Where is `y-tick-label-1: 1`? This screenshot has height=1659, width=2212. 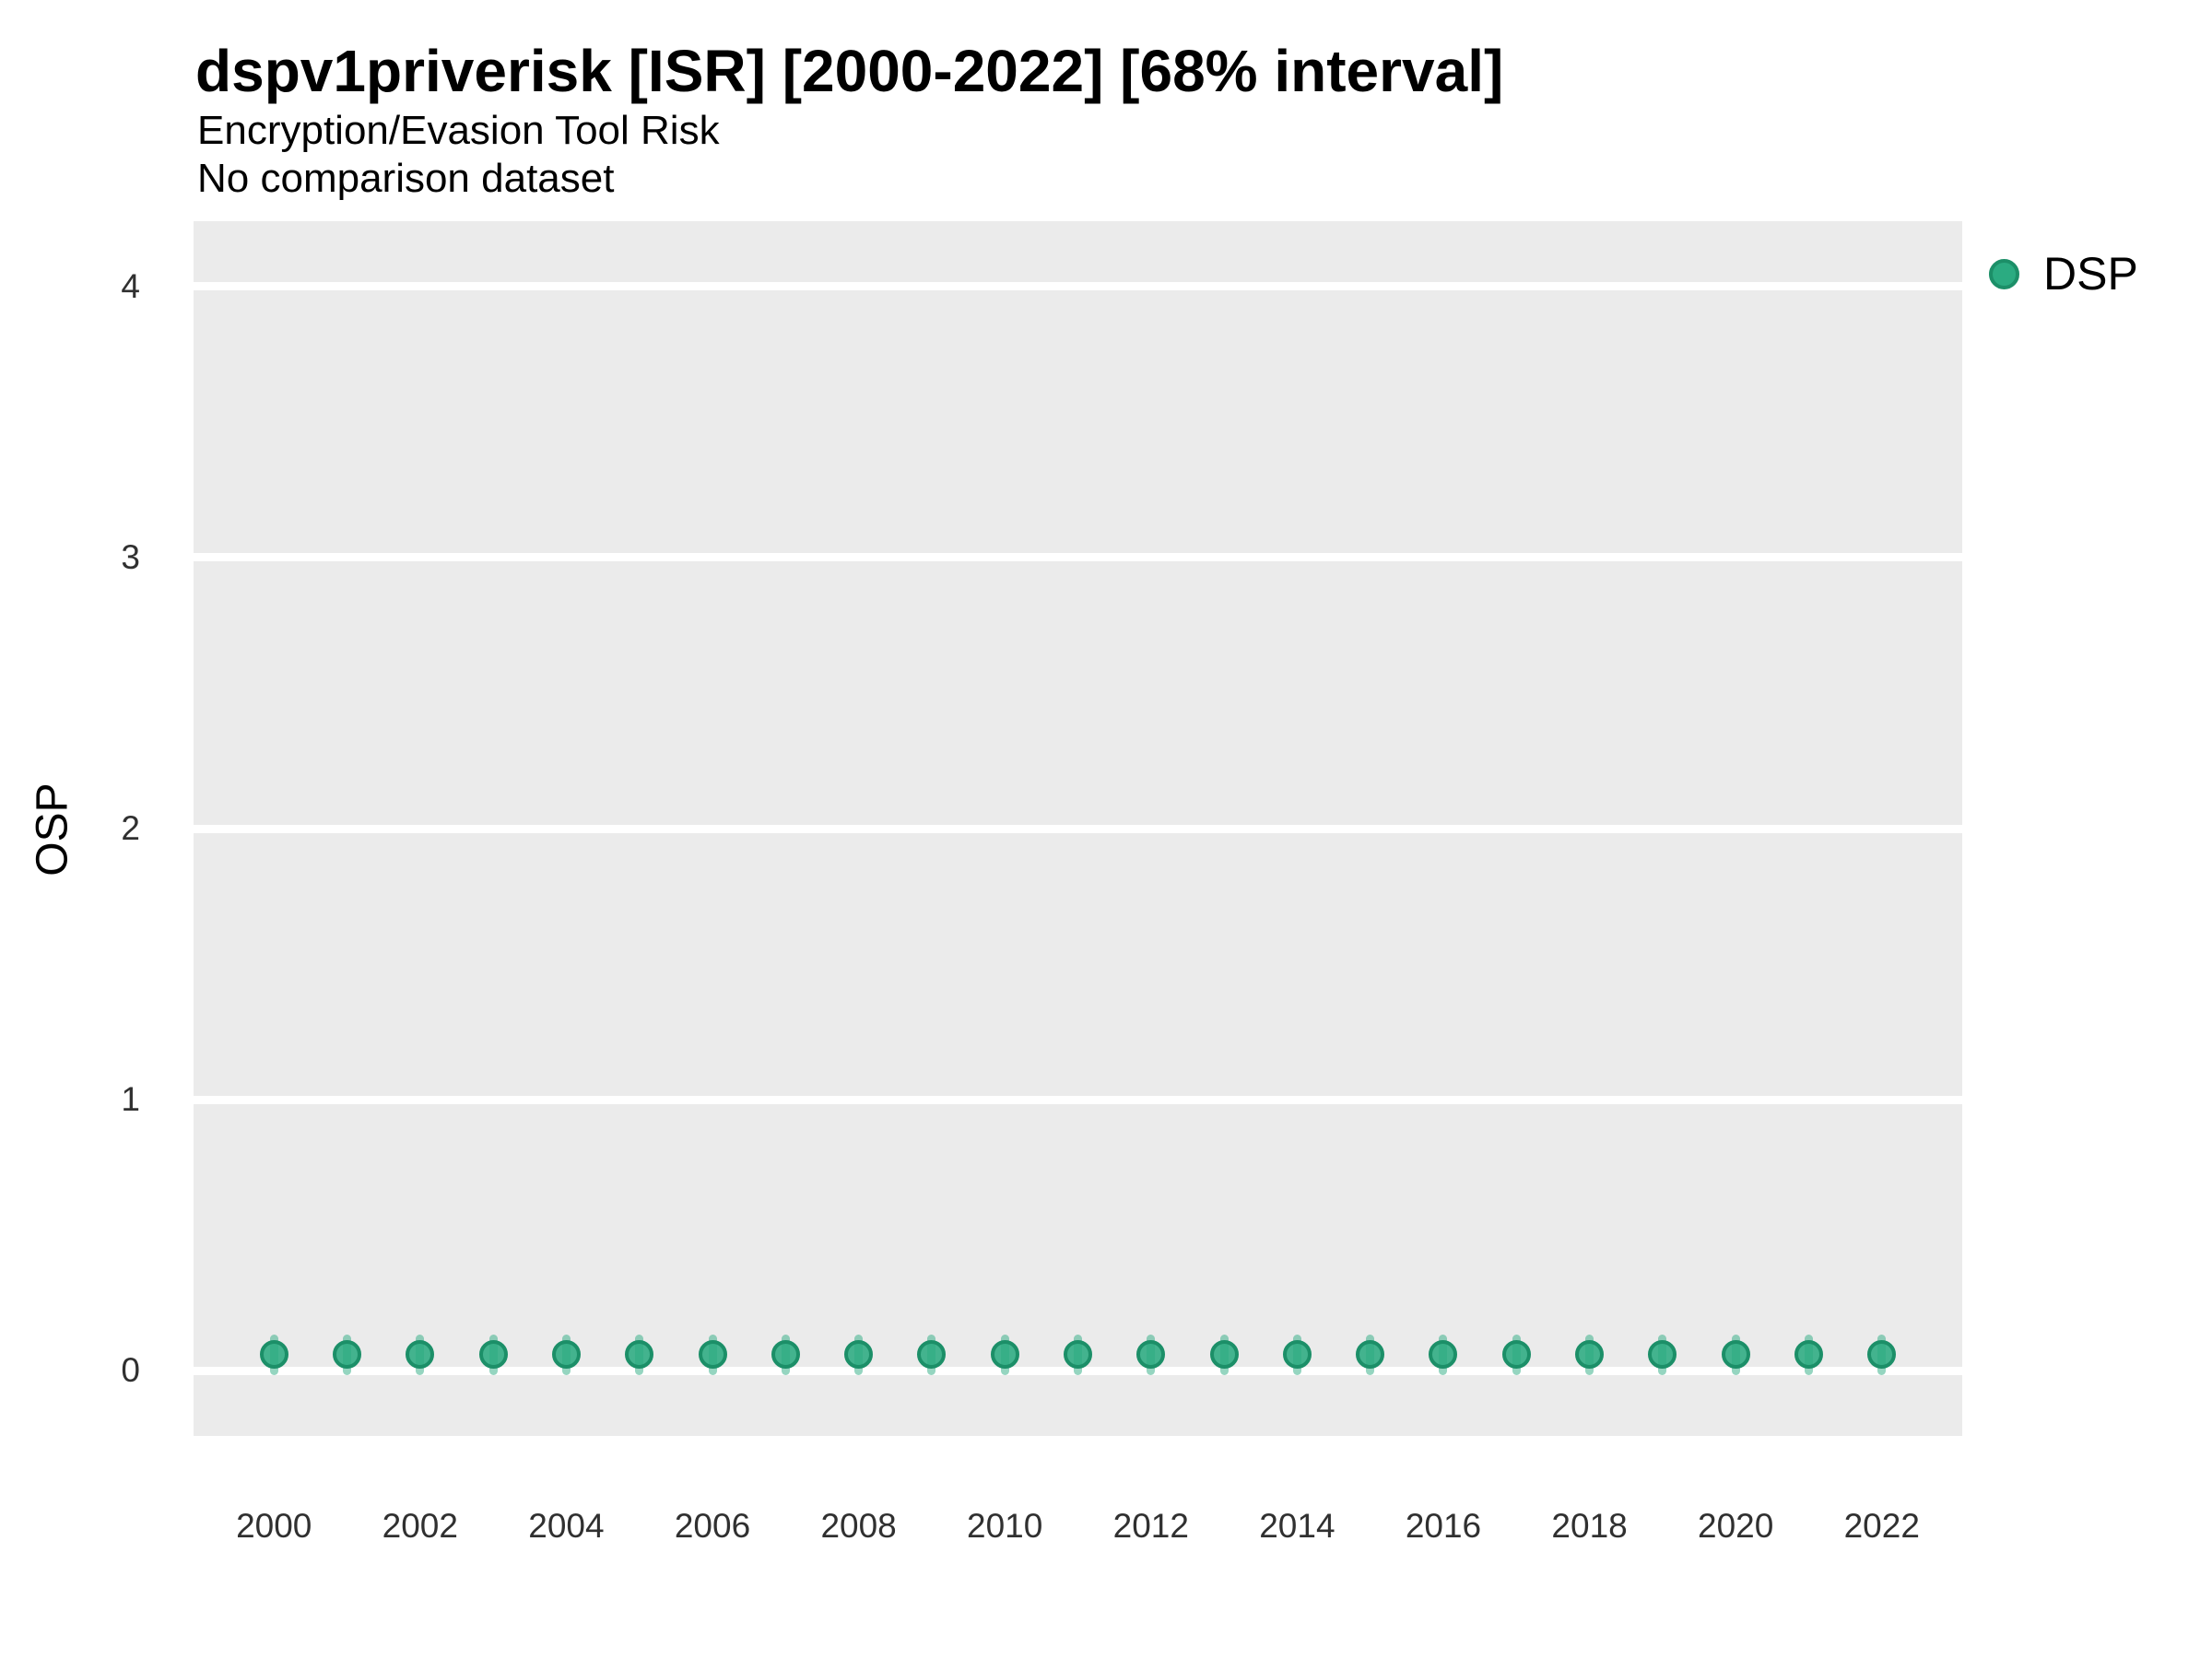 y-tick-label-1: 1 is located at coordinates (130, 1099).